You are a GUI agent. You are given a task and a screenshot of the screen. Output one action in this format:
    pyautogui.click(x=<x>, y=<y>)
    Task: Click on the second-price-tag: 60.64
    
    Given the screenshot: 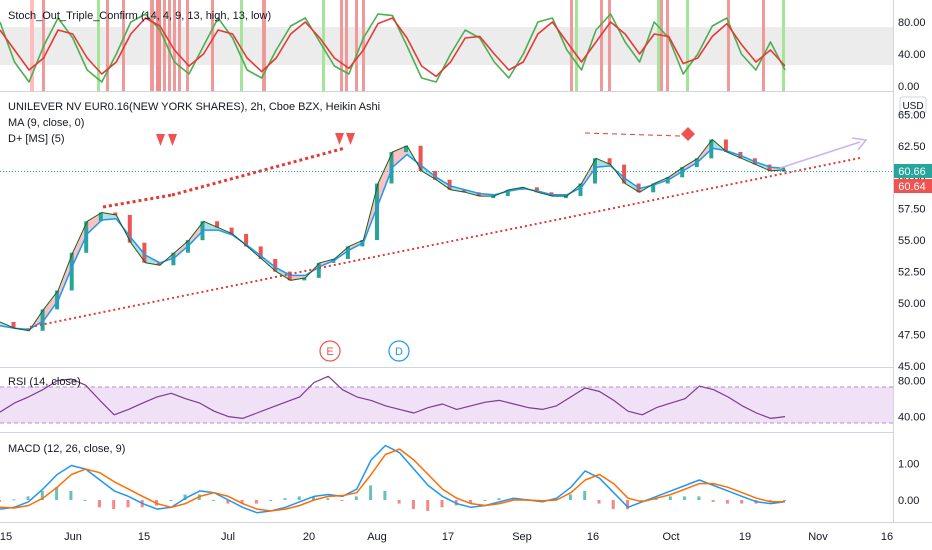 What is the action you would take?
    pyautogui.click(x=913, y=186)
    